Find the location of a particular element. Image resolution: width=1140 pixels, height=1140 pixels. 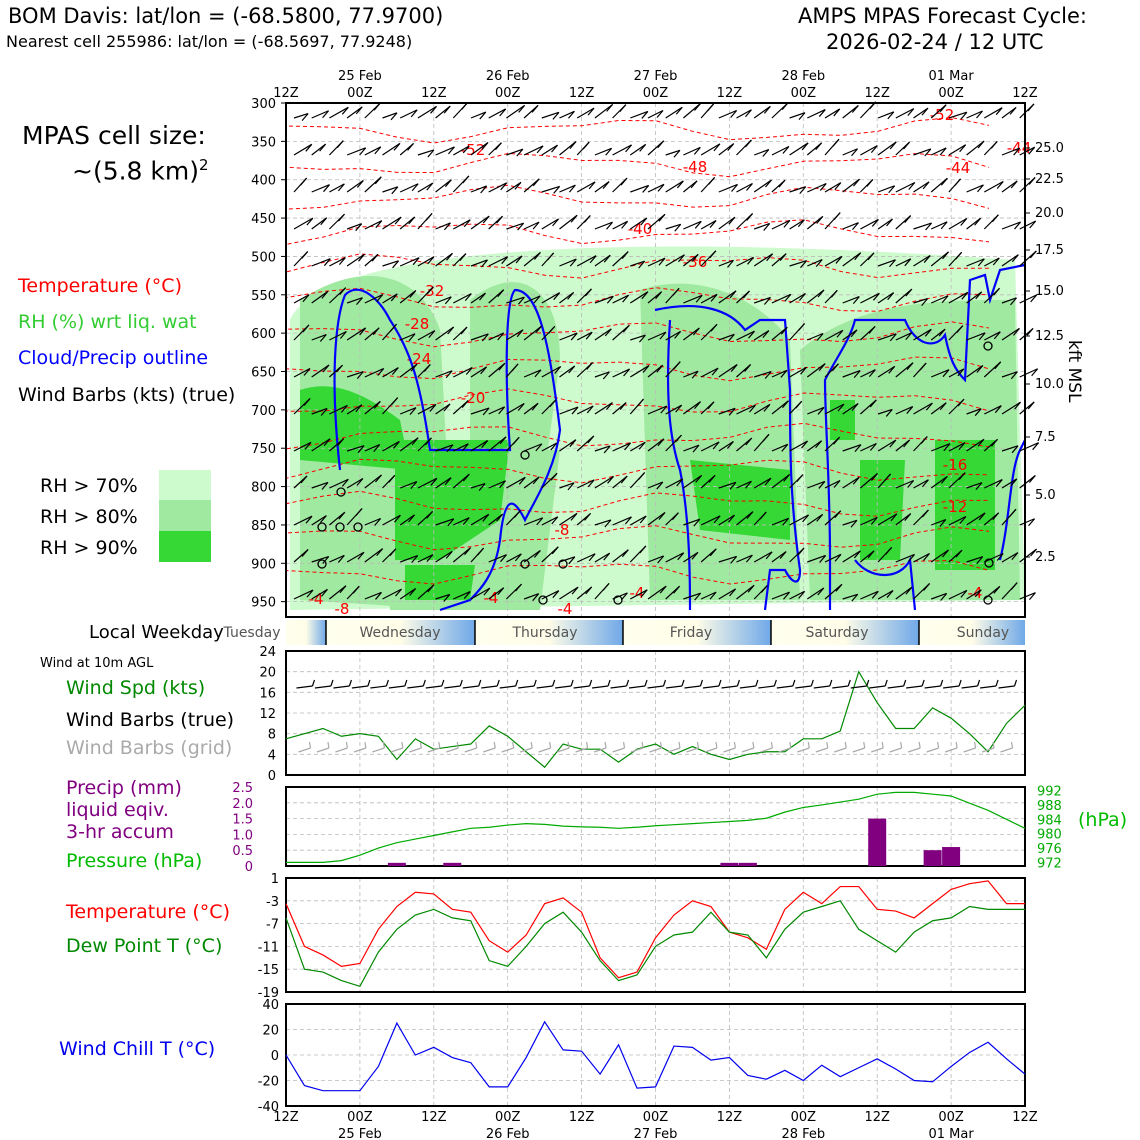

grid-wind-barb-flag is located at coordinates (642, 745).